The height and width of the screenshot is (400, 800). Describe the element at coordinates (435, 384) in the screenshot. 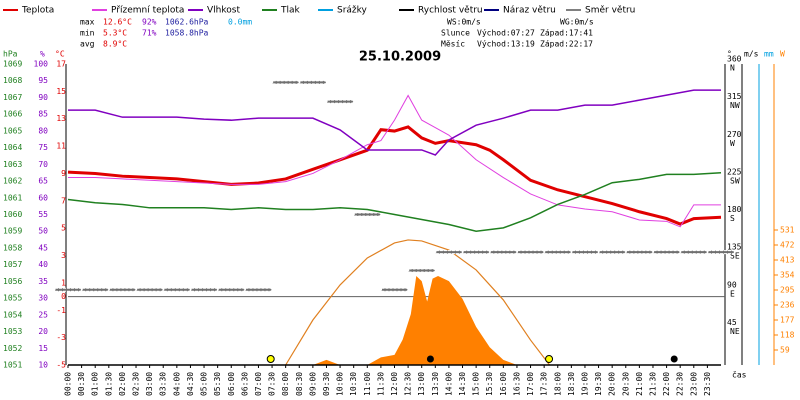

I see `x-tick-label: 13:30` at that location.